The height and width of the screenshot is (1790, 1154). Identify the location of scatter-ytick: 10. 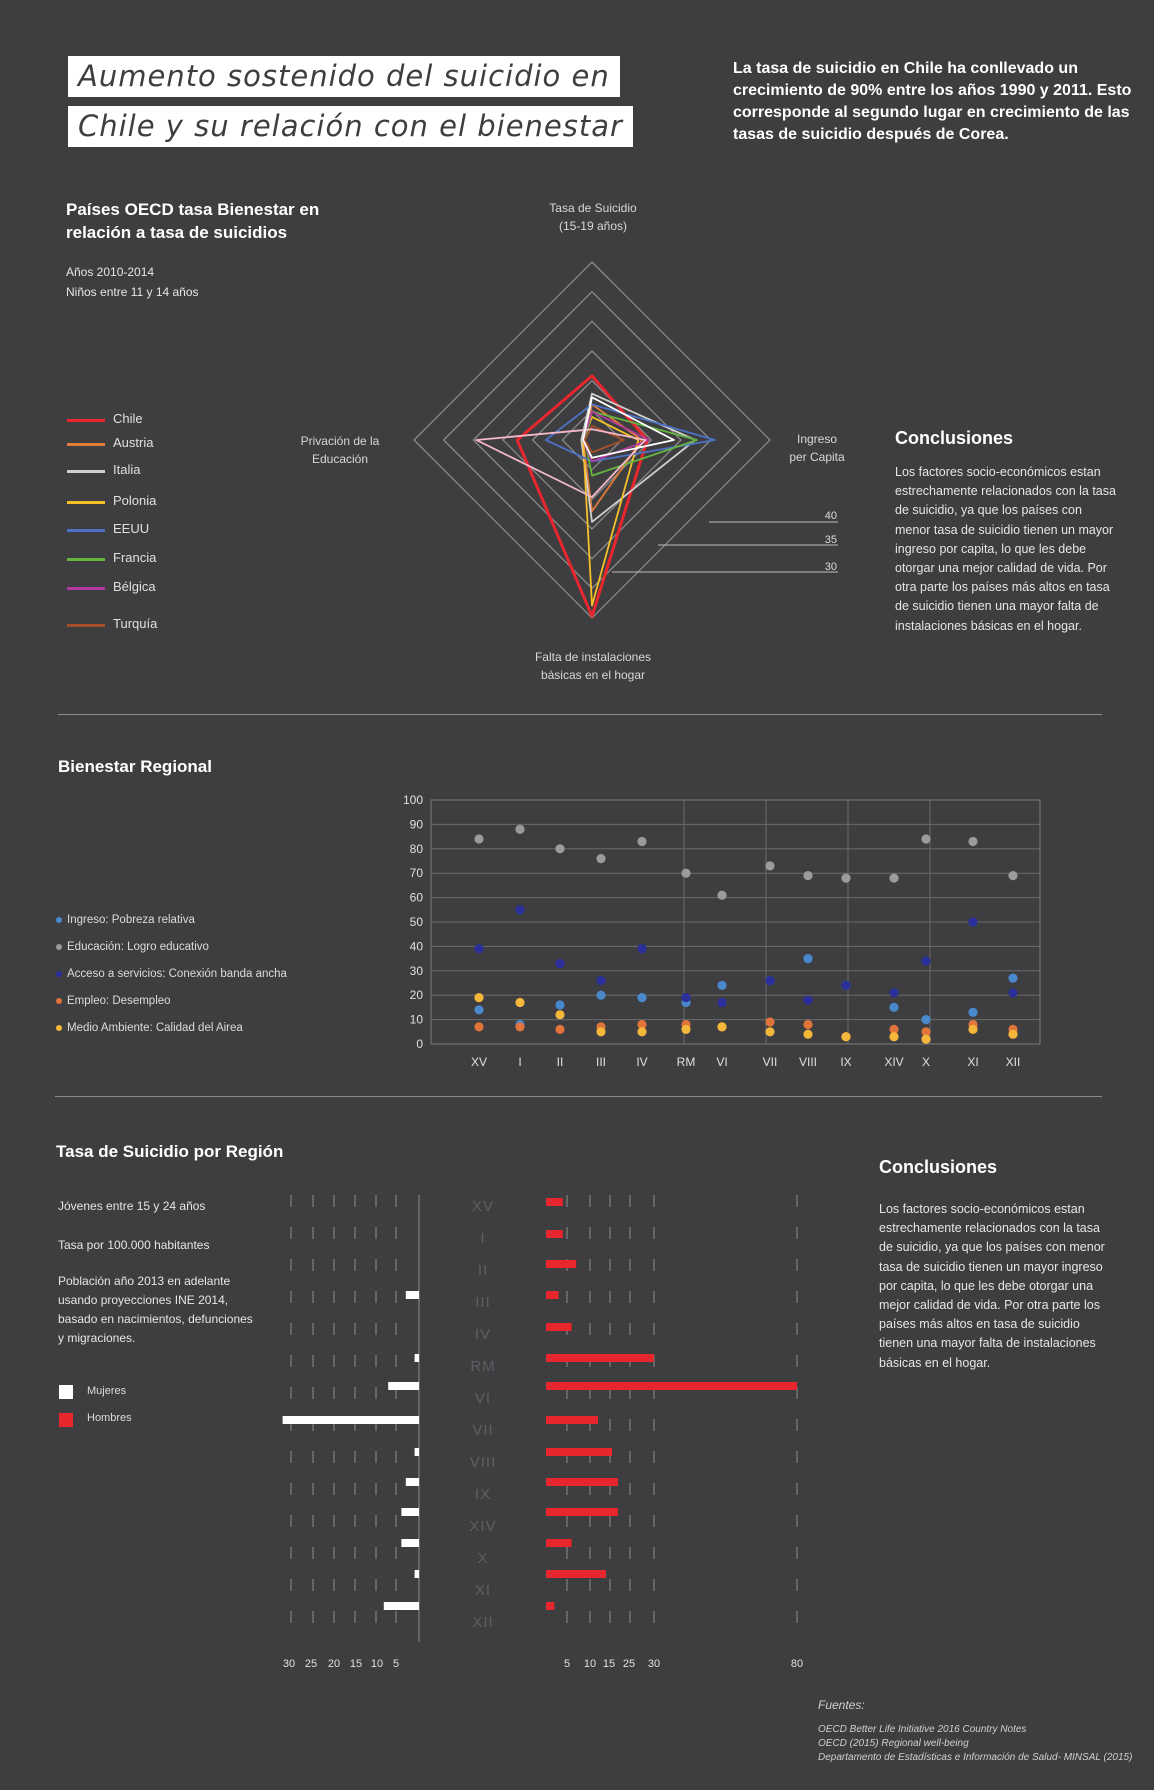
(417, 1020).